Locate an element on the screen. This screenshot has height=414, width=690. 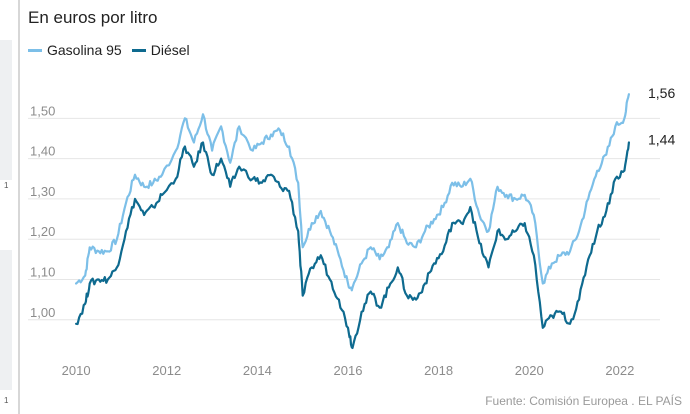
x-tick-label: 2018 is located at coordinates (438, 370).